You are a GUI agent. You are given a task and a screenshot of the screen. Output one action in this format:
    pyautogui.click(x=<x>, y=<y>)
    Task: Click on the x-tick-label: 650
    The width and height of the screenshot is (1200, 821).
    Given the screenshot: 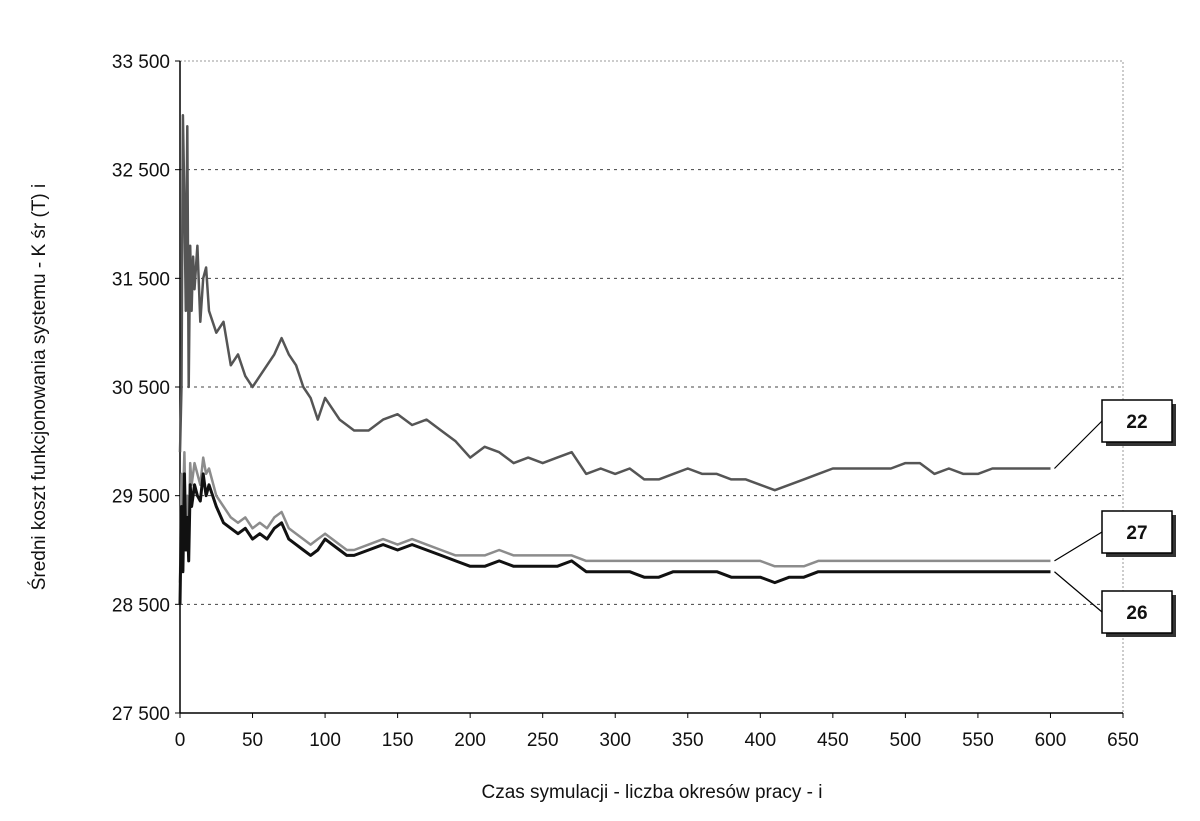 What is the action you would take?
    pyautogui.click(x=1123, y=740)
    